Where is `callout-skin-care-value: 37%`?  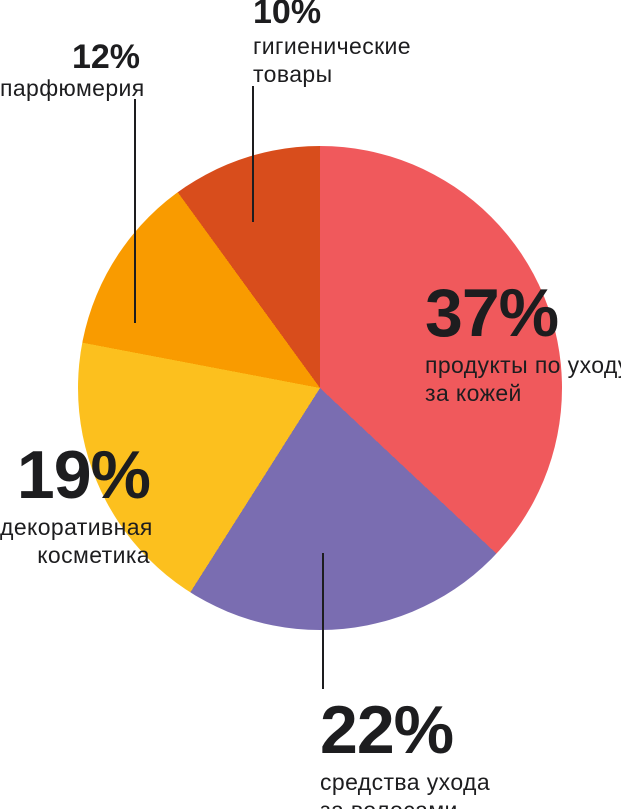 callout-skin-care-value: 37% is located at coordinates (492, 313).